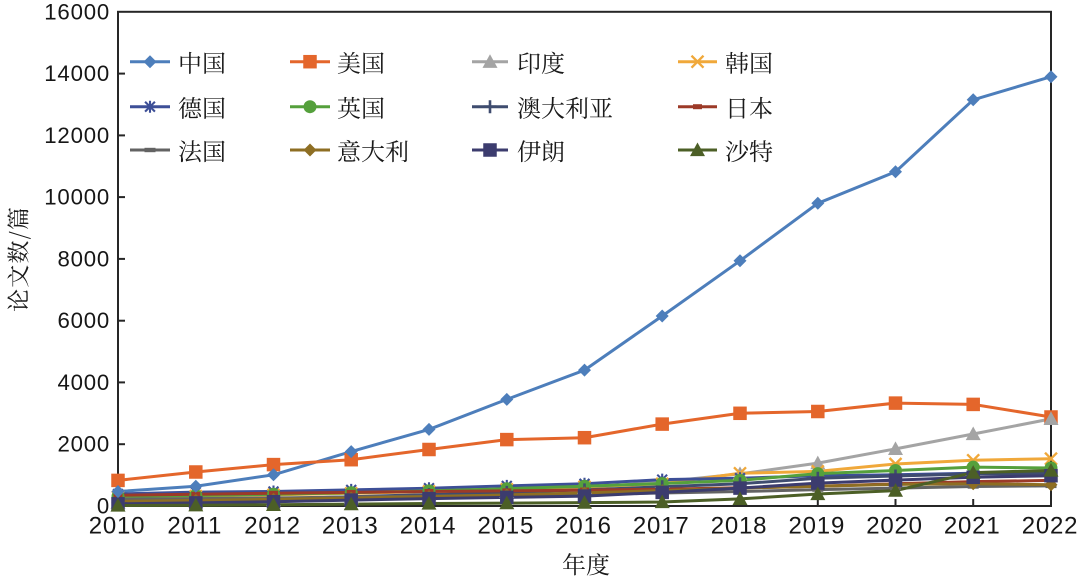 This screenshot has width=1080, height=582. Describe the element at coordinates (661, 526) in the screenshot. I see `svg-text: 2017` at that location.